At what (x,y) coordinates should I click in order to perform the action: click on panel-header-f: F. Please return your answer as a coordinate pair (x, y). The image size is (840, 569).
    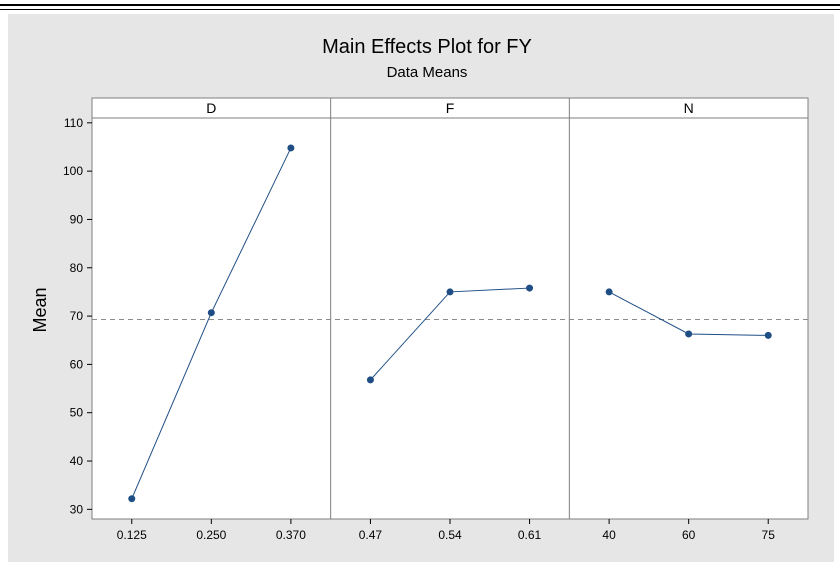
    Looking at the image, I should click on (450, 108).